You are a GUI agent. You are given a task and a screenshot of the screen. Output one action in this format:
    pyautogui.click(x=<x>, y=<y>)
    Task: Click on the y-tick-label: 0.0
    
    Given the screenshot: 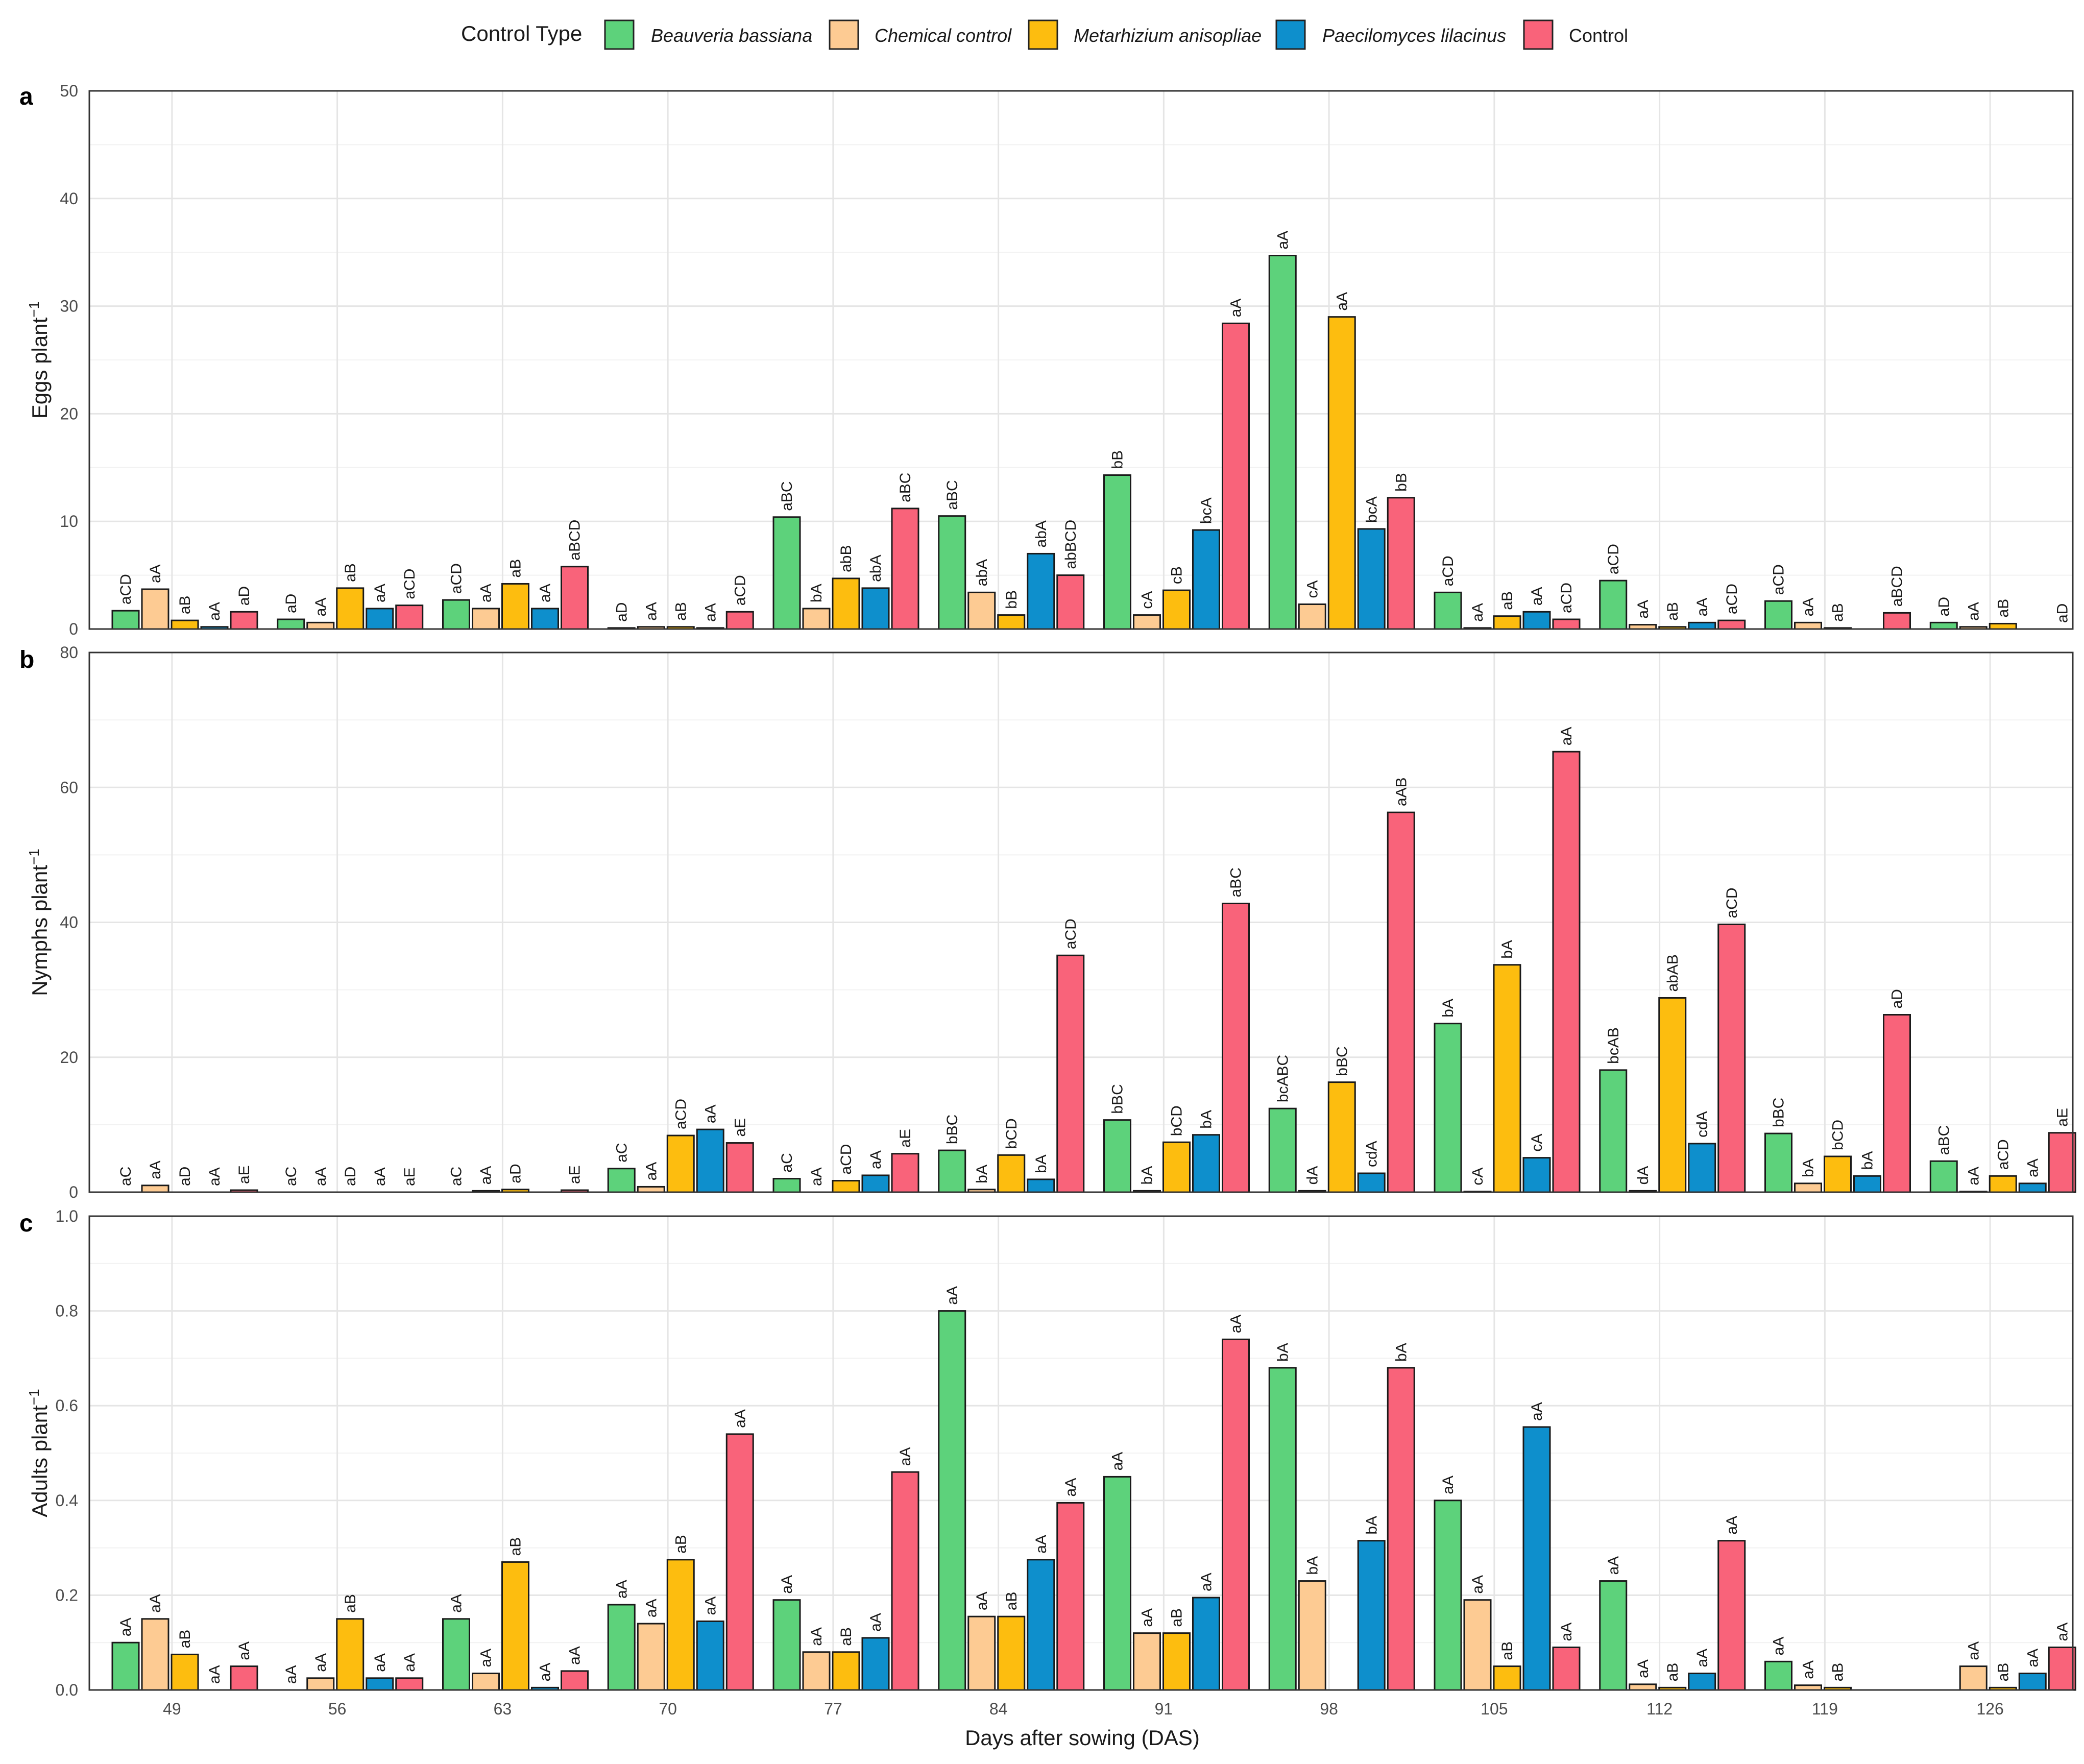 What is the action you would take?
    pyautogui.click(x=67, y=1690)
    